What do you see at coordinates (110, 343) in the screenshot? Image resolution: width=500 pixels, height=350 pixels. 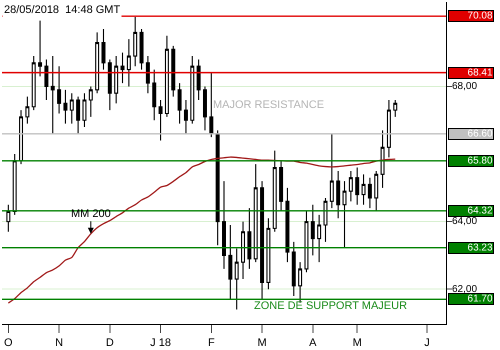 I see `x-tick-label: D` at bounding box center [110, 343].